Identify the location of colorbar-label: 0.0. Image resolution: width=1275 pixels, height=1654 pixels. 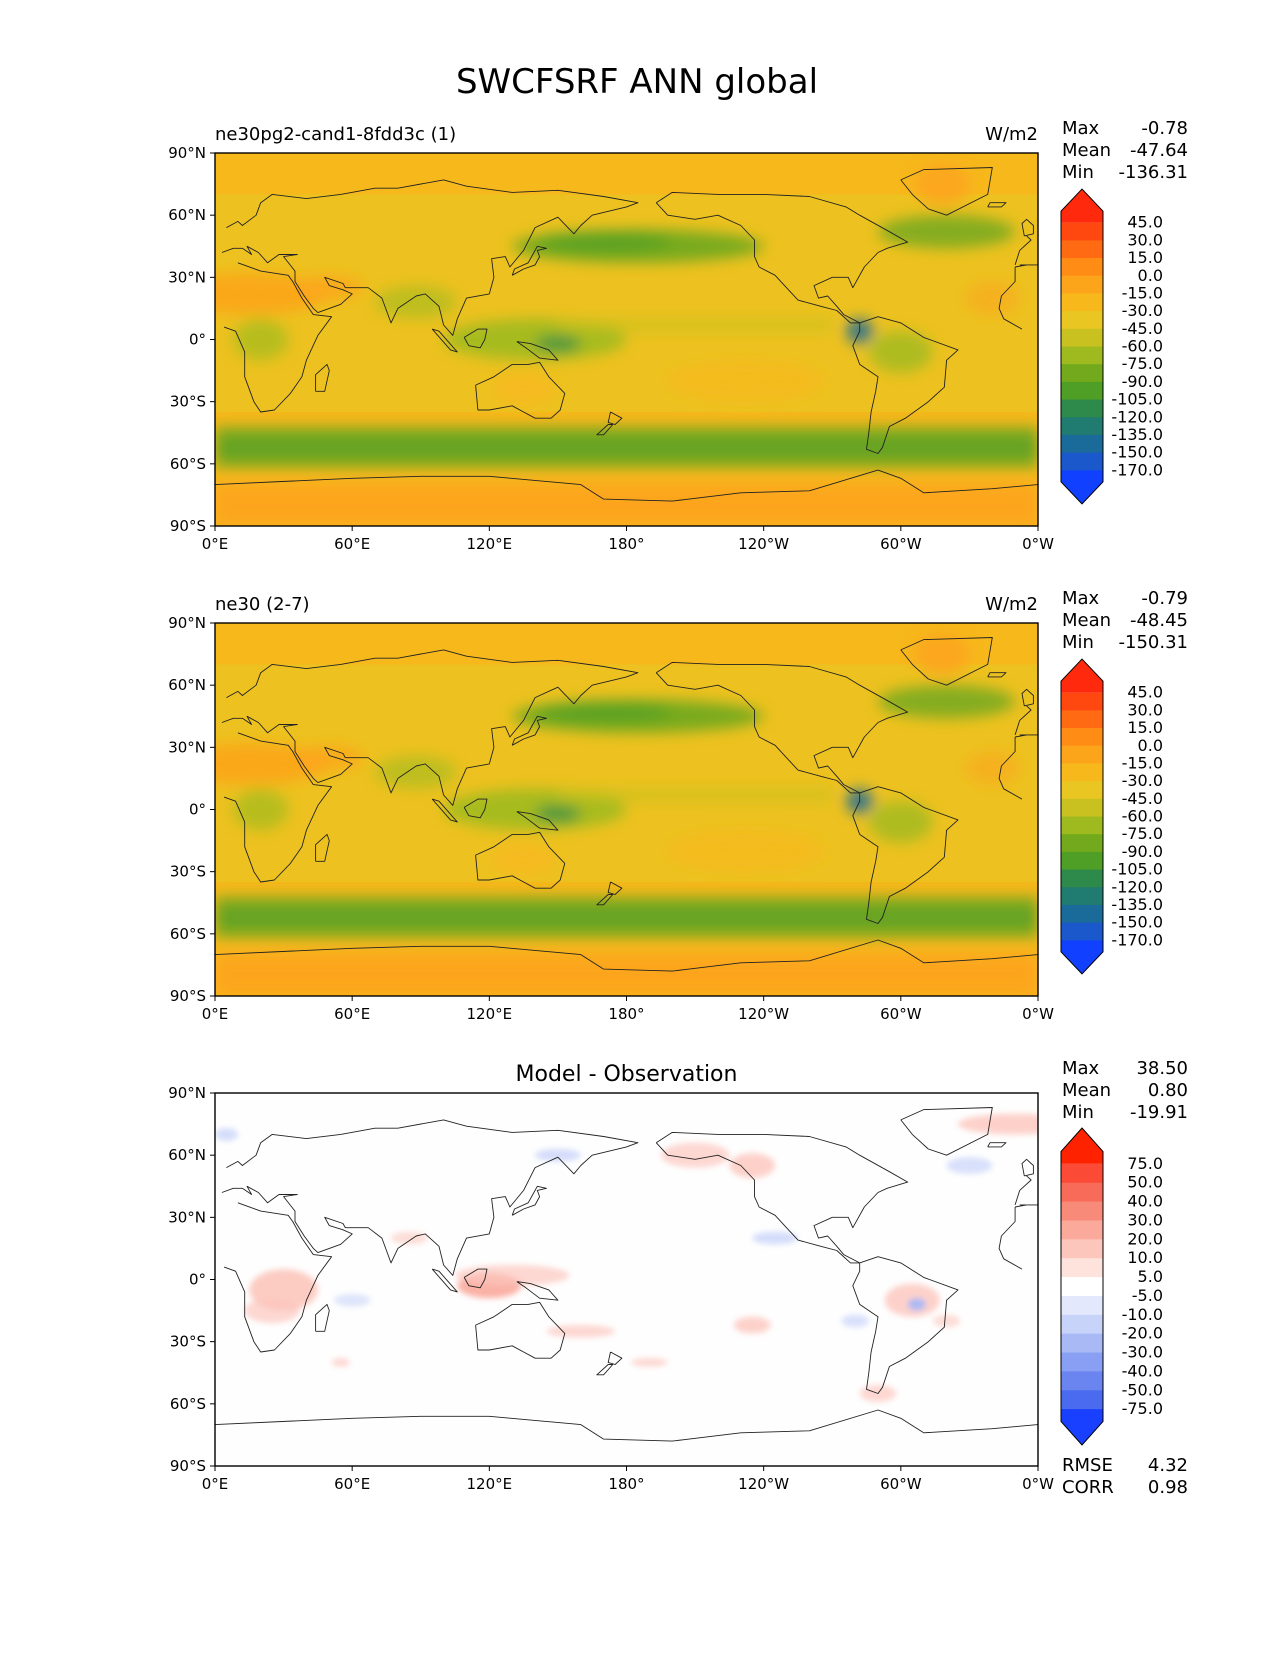
(1150, 745).